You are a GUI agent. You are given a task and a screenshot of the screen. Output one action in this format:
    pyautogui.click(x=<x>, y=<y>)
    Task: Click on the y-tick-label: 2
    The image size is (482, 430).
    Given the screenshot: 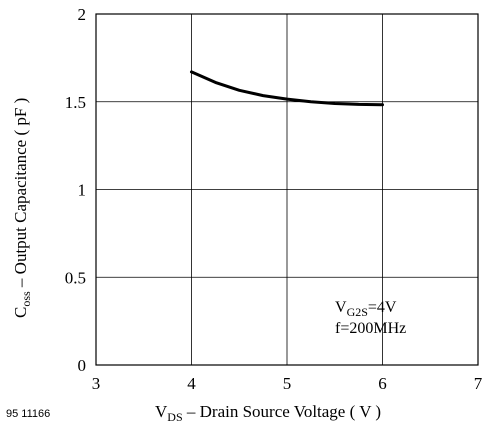 What is the action you would take?
    pyautogui.click(x=82, y=14)
    